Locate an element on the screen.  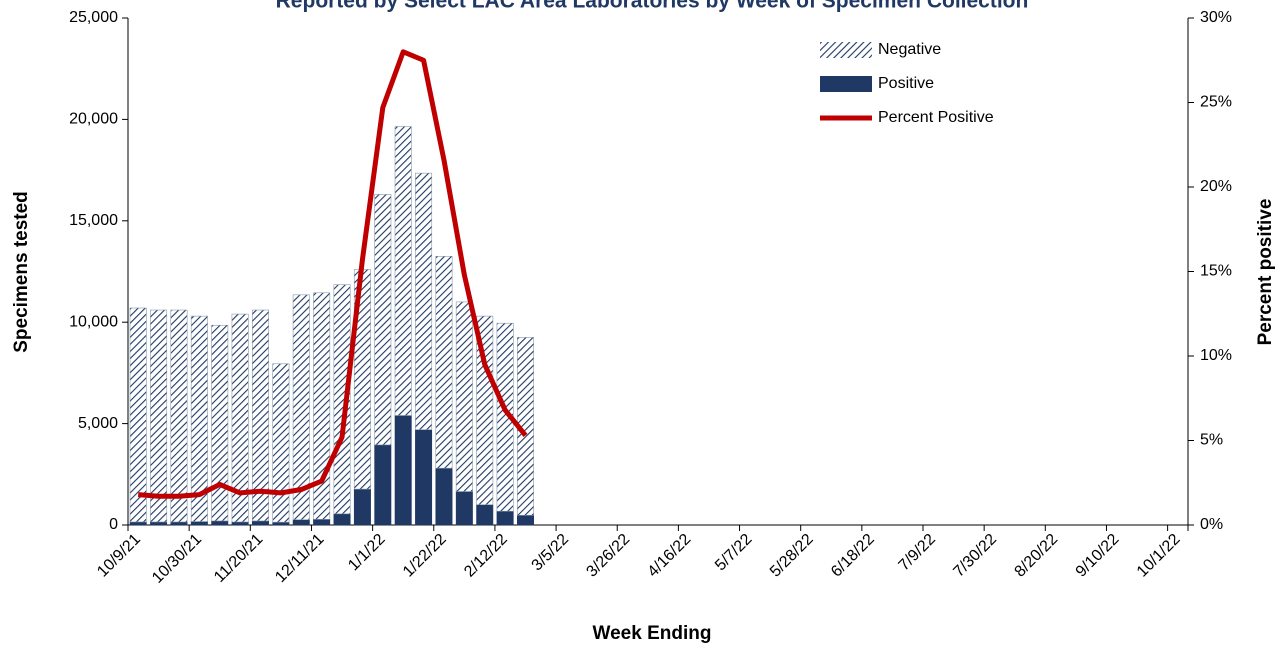
y-tick-label: 0 is located at coordinates (113, 524).